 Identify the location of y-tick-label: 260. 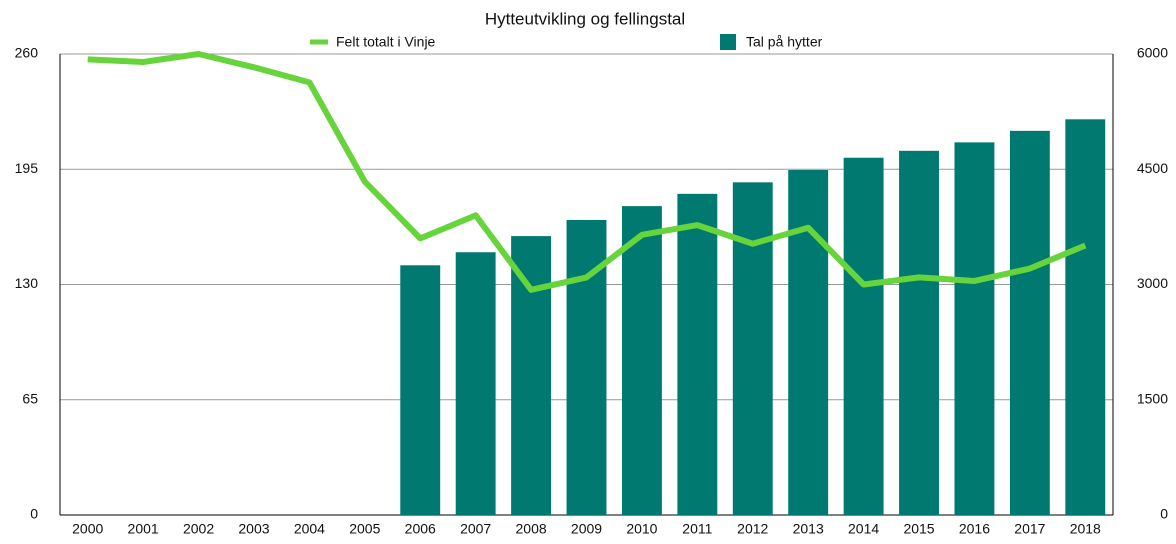
(27, 53).